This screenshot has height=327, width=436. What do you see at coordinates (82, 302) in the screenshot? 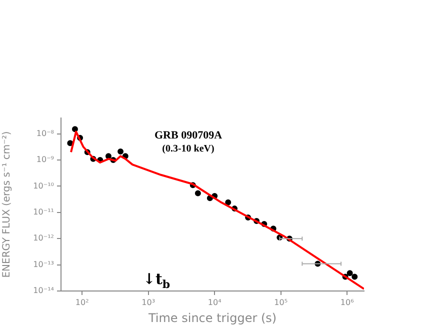
I see `x-tick-label: 10²` at bounding box center [82, 302].